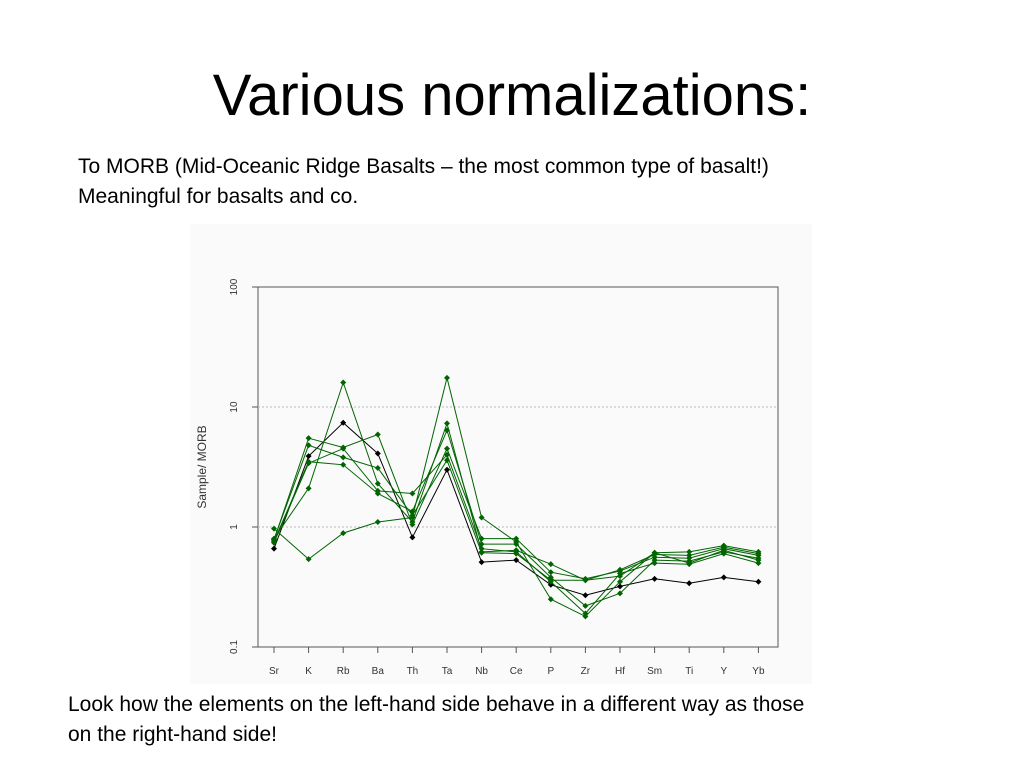 The width and height of the screenshot is (1024, 768). I want to click on grid-lines, so click(518, 467).